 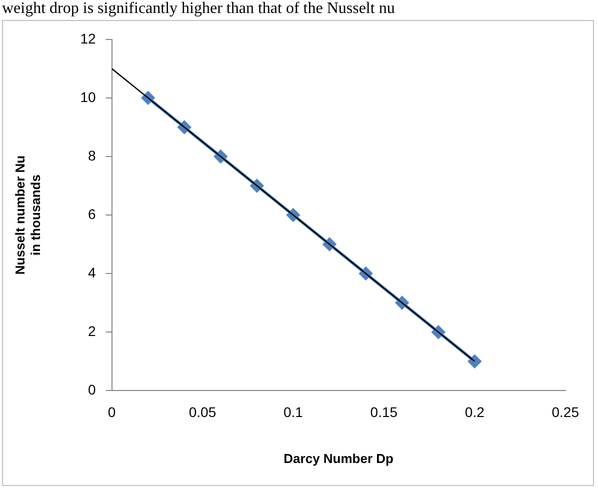 I want to click on x-tick-label: 0.2, so click(x=474, y=412).